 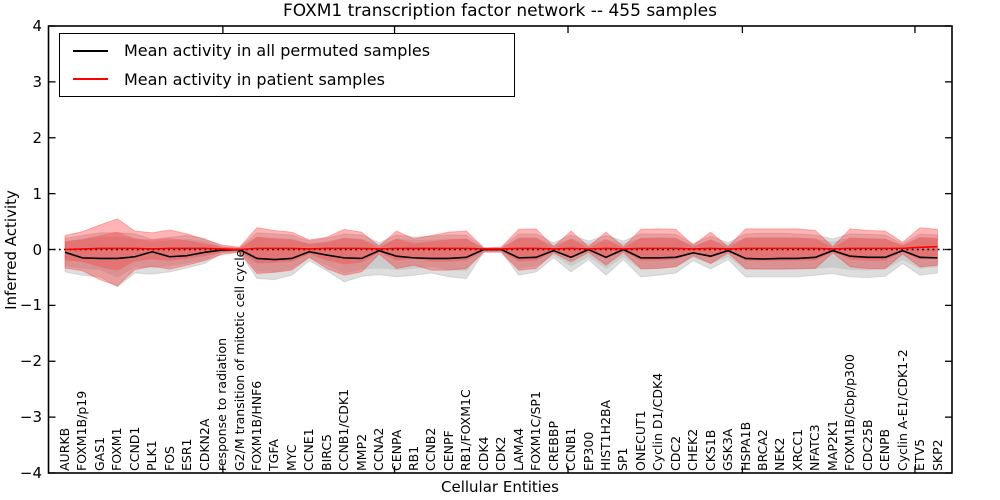 What do you see at coordinates (937, 455) in the screenshot?
I see `x-category-label: SKP2` at bounding box center [937, 455].